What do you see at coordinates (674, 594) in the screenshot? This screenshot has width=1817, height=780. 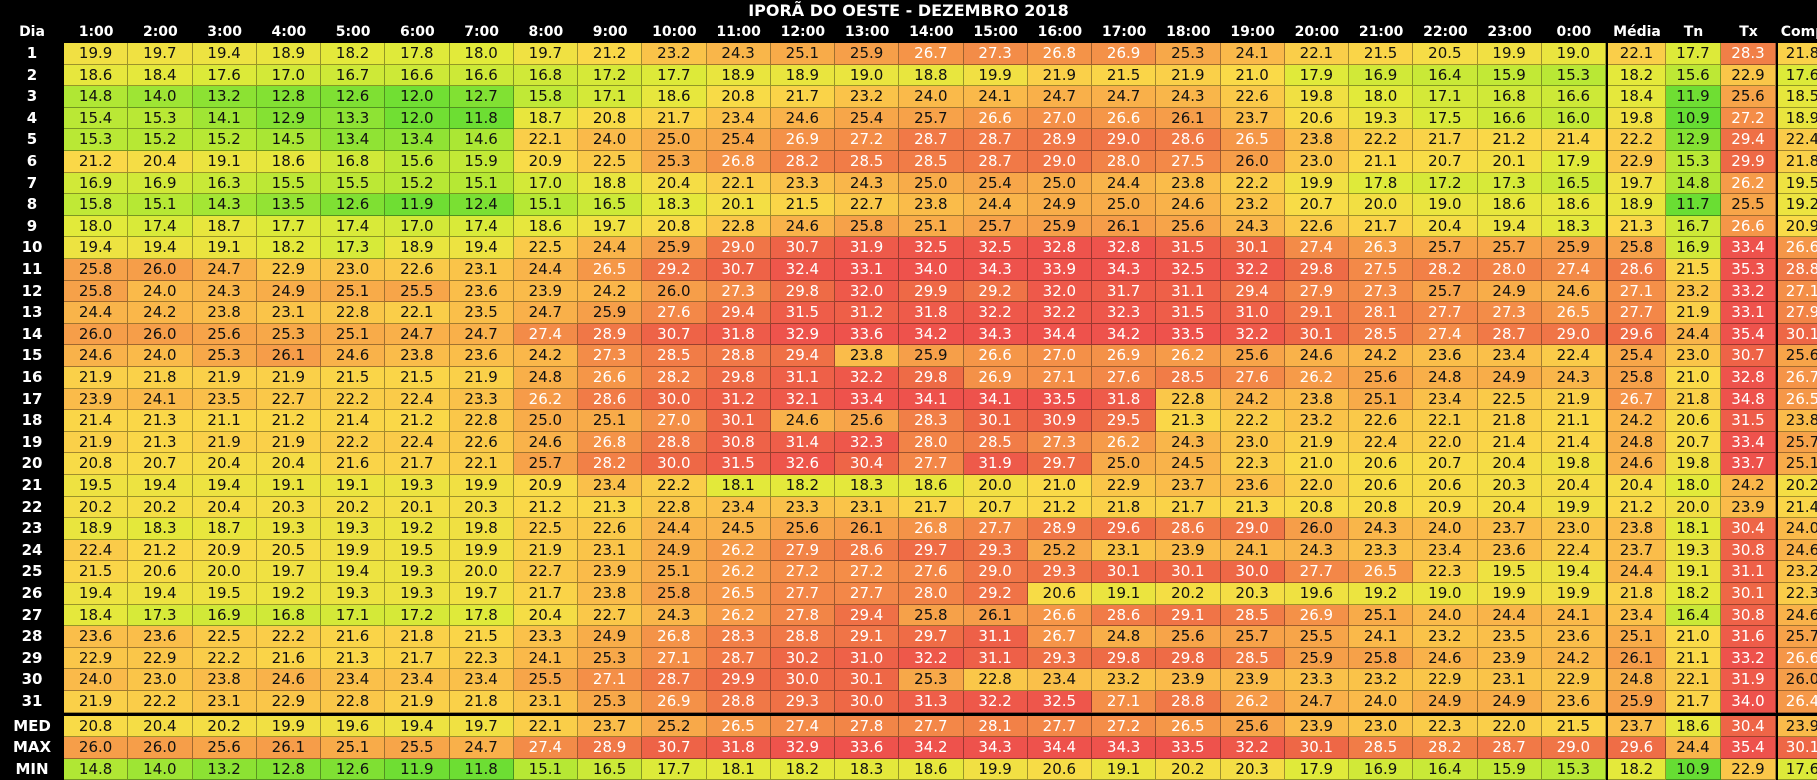 I see `heatmap-cell: 25.8` at bounding box center [674, 594].